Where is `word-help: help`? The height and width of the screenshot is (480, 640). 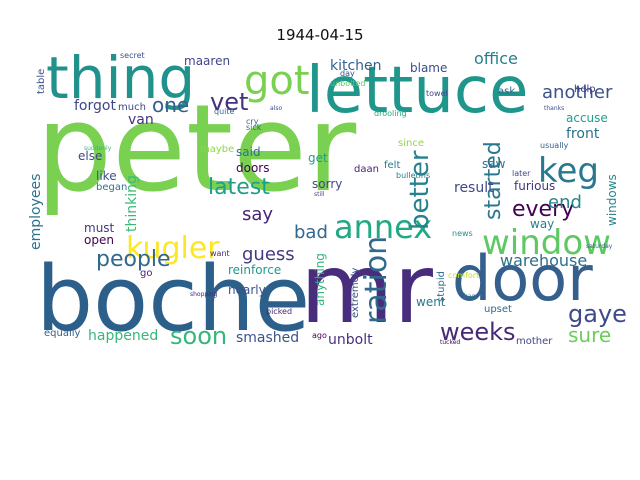
word-help: help is located at coordinates (585, 89).